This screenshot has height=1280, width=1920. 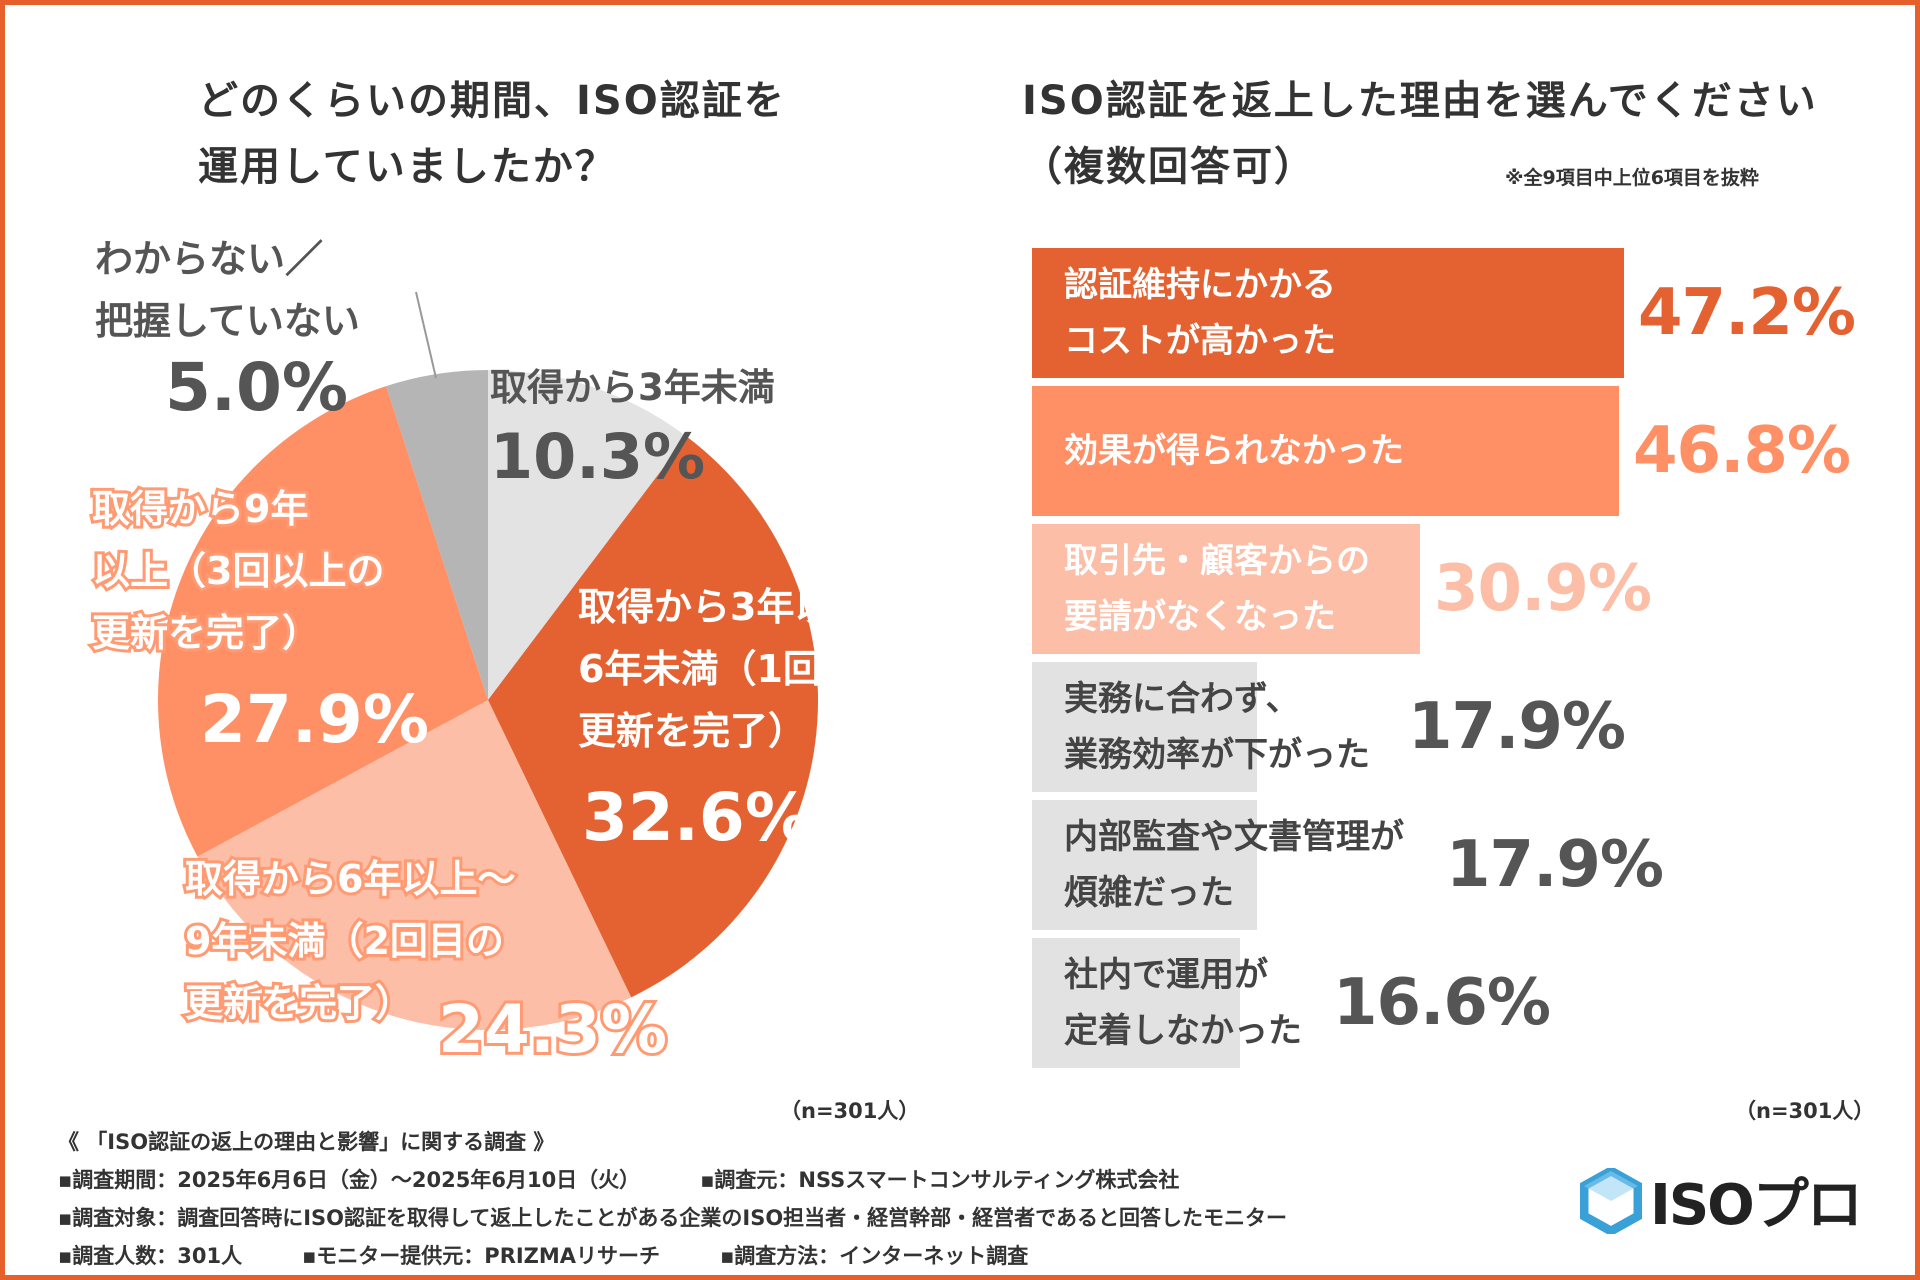 I want to click on pie-label-4-line-2: 以上（3回以上の, so click(x=238, y=571).